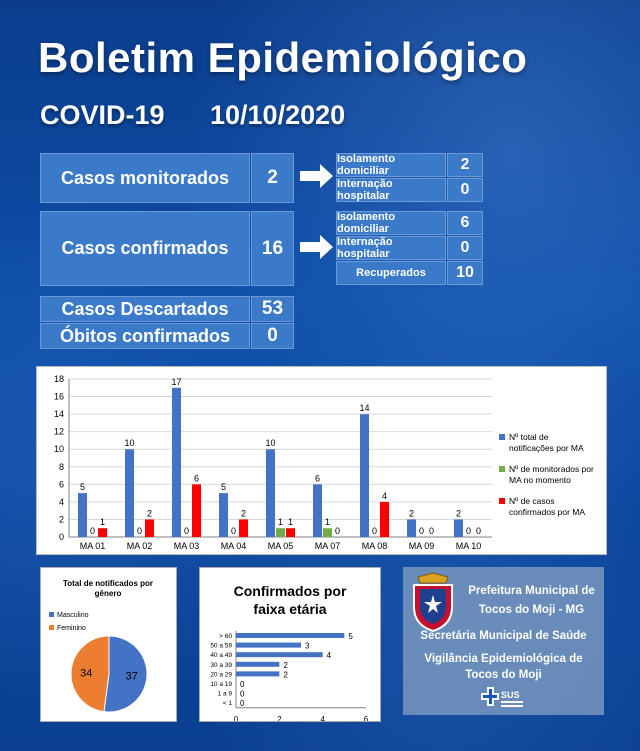  What do you see at coordinates (322, 718) in the screenshot?
I see `x-tick-label: 4` at bounding box center [322, 718].